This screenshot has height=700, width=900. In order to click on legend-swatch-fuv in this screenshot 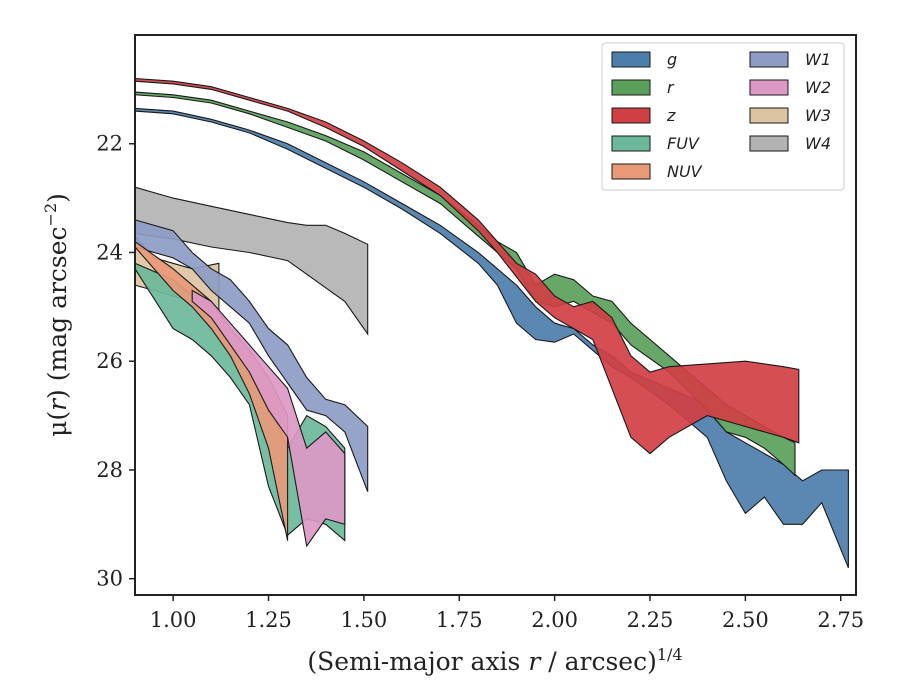, I will do `click(631, 143)`.